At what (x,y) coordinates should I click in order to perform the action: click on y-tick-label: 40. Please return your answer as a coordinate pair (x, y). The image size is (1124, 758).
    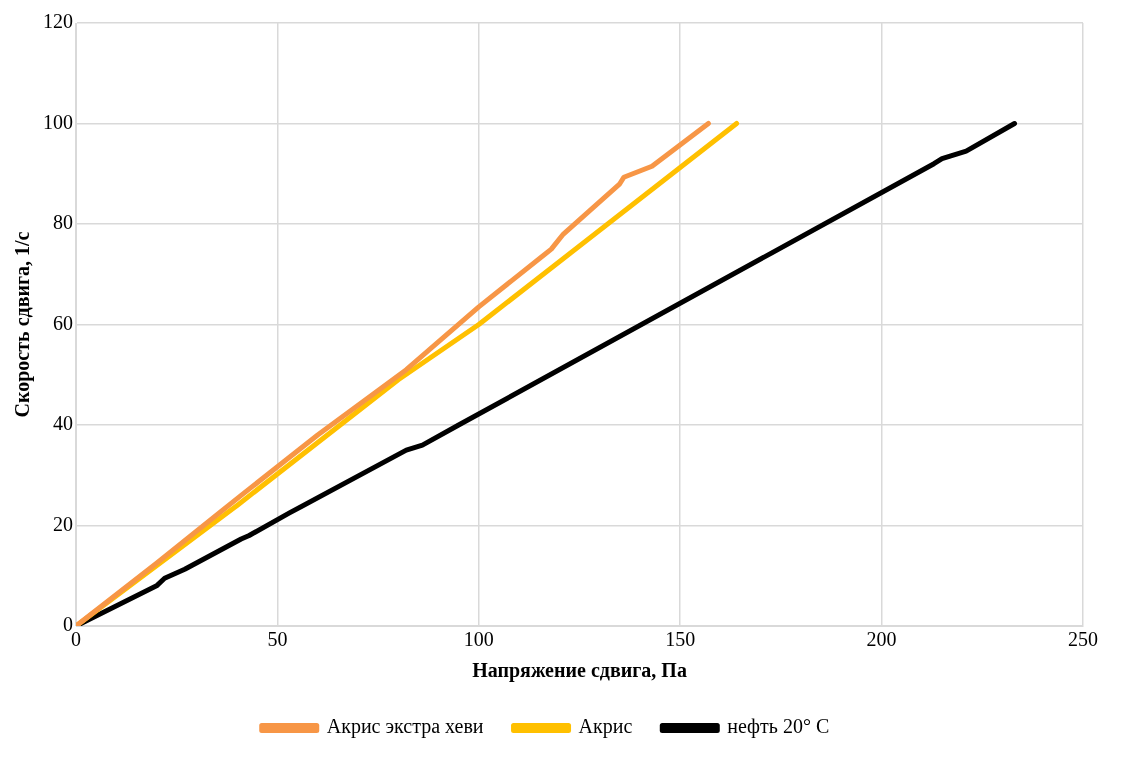
    Looking at the image, I should click on (63, 423).